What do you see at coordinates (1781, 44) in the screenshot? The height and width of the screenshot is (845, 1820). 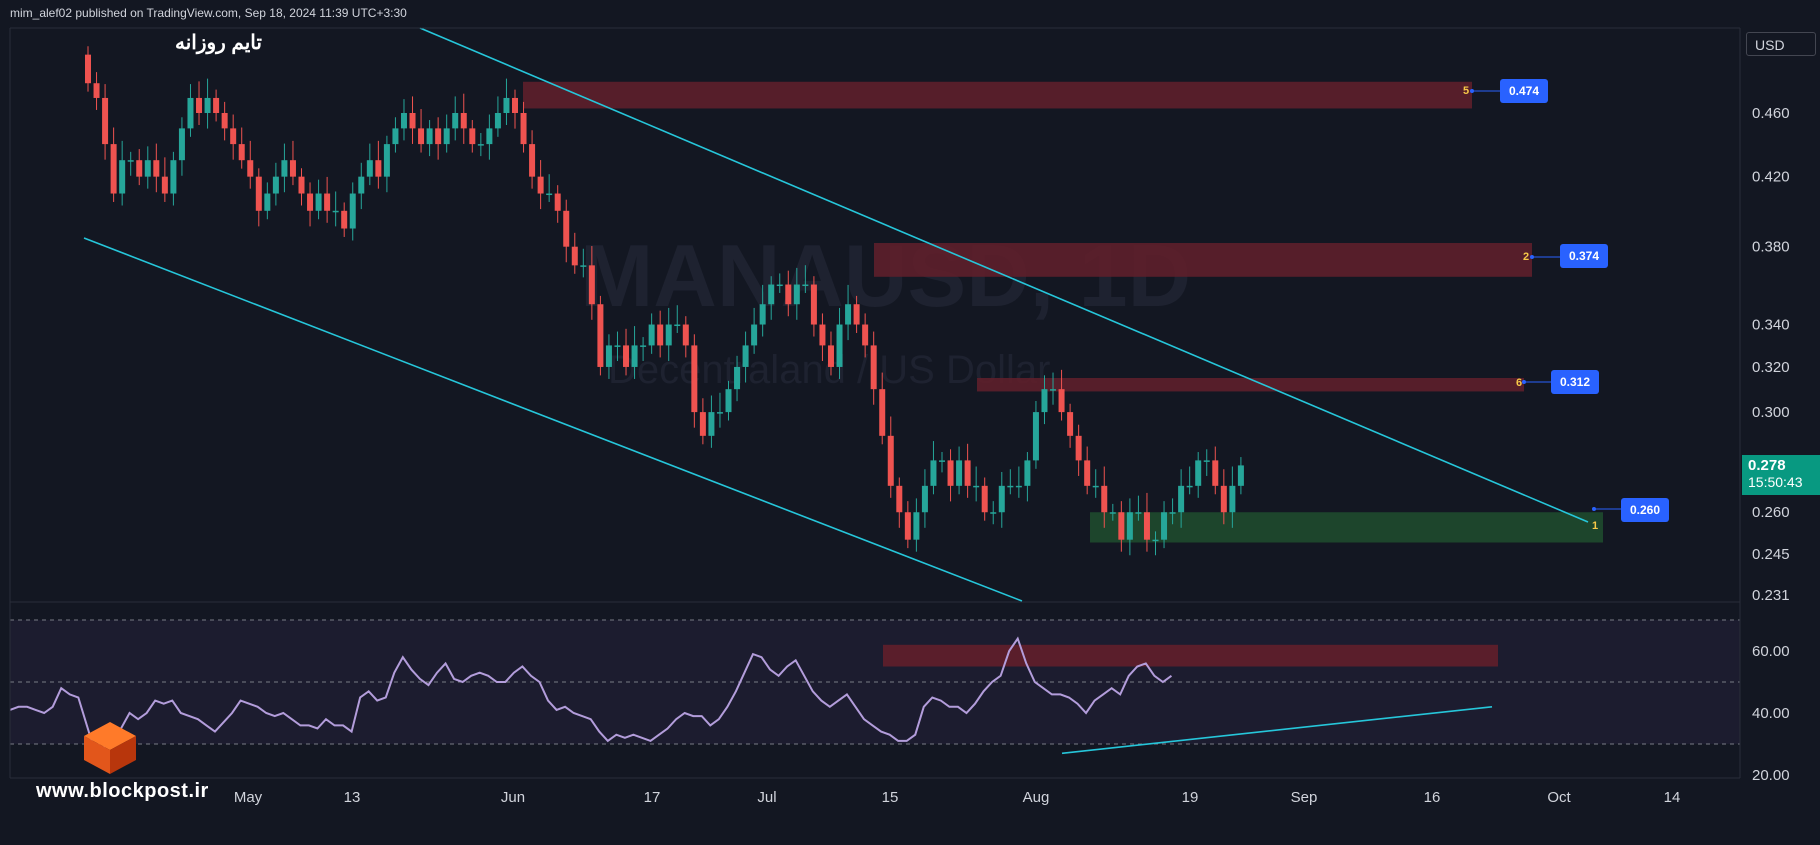 I see `currency-selector: USD` at bounding box center [1781, 44].